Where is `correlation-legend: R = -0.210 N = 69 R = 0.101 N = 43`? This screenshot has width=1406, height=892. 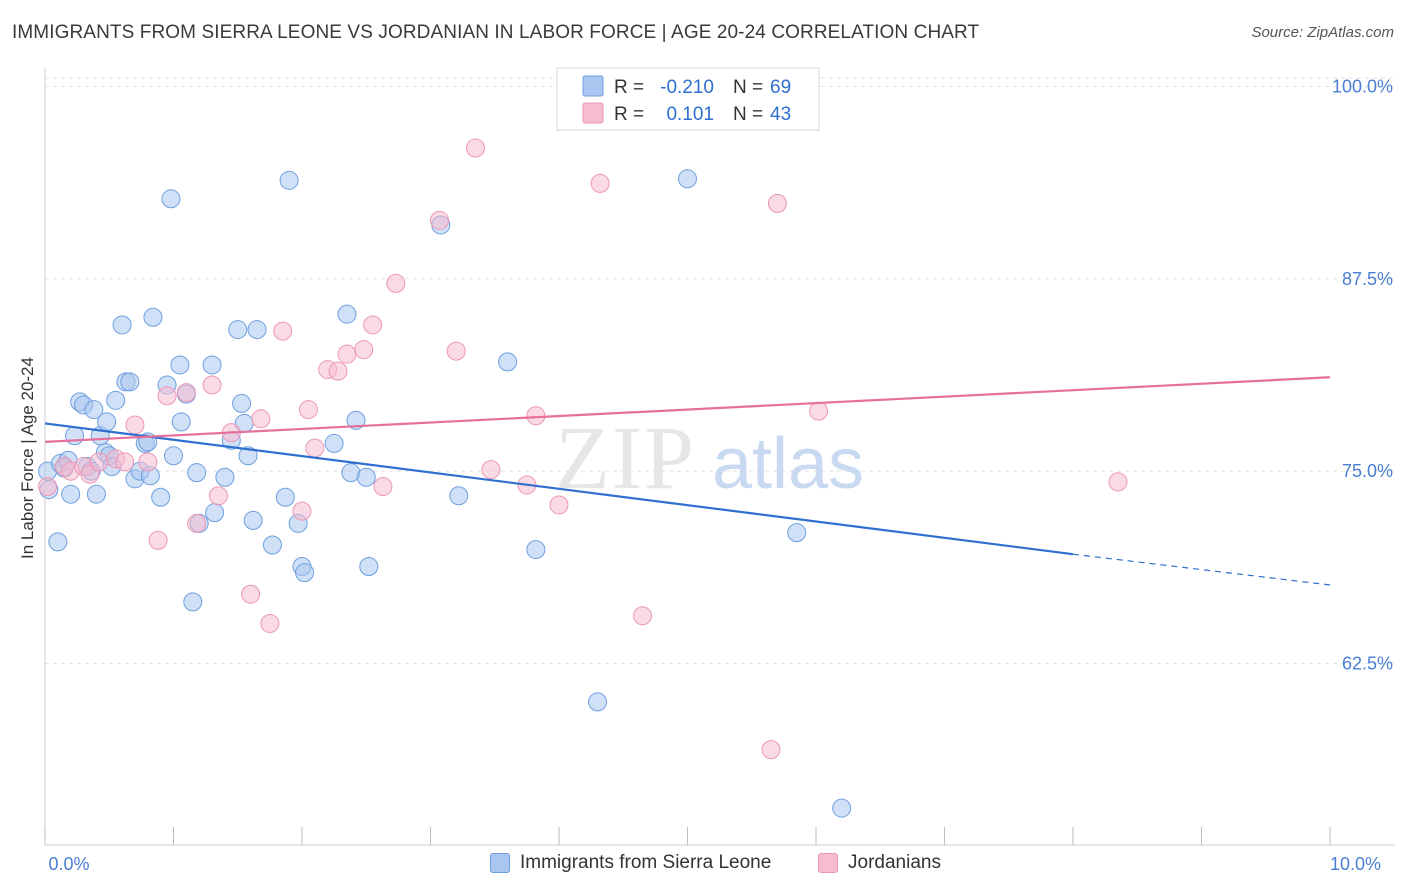
correlation-legend: R = -0.210 N = 69 R = 0.101 N = 43 is located at coordinates (688, 99).